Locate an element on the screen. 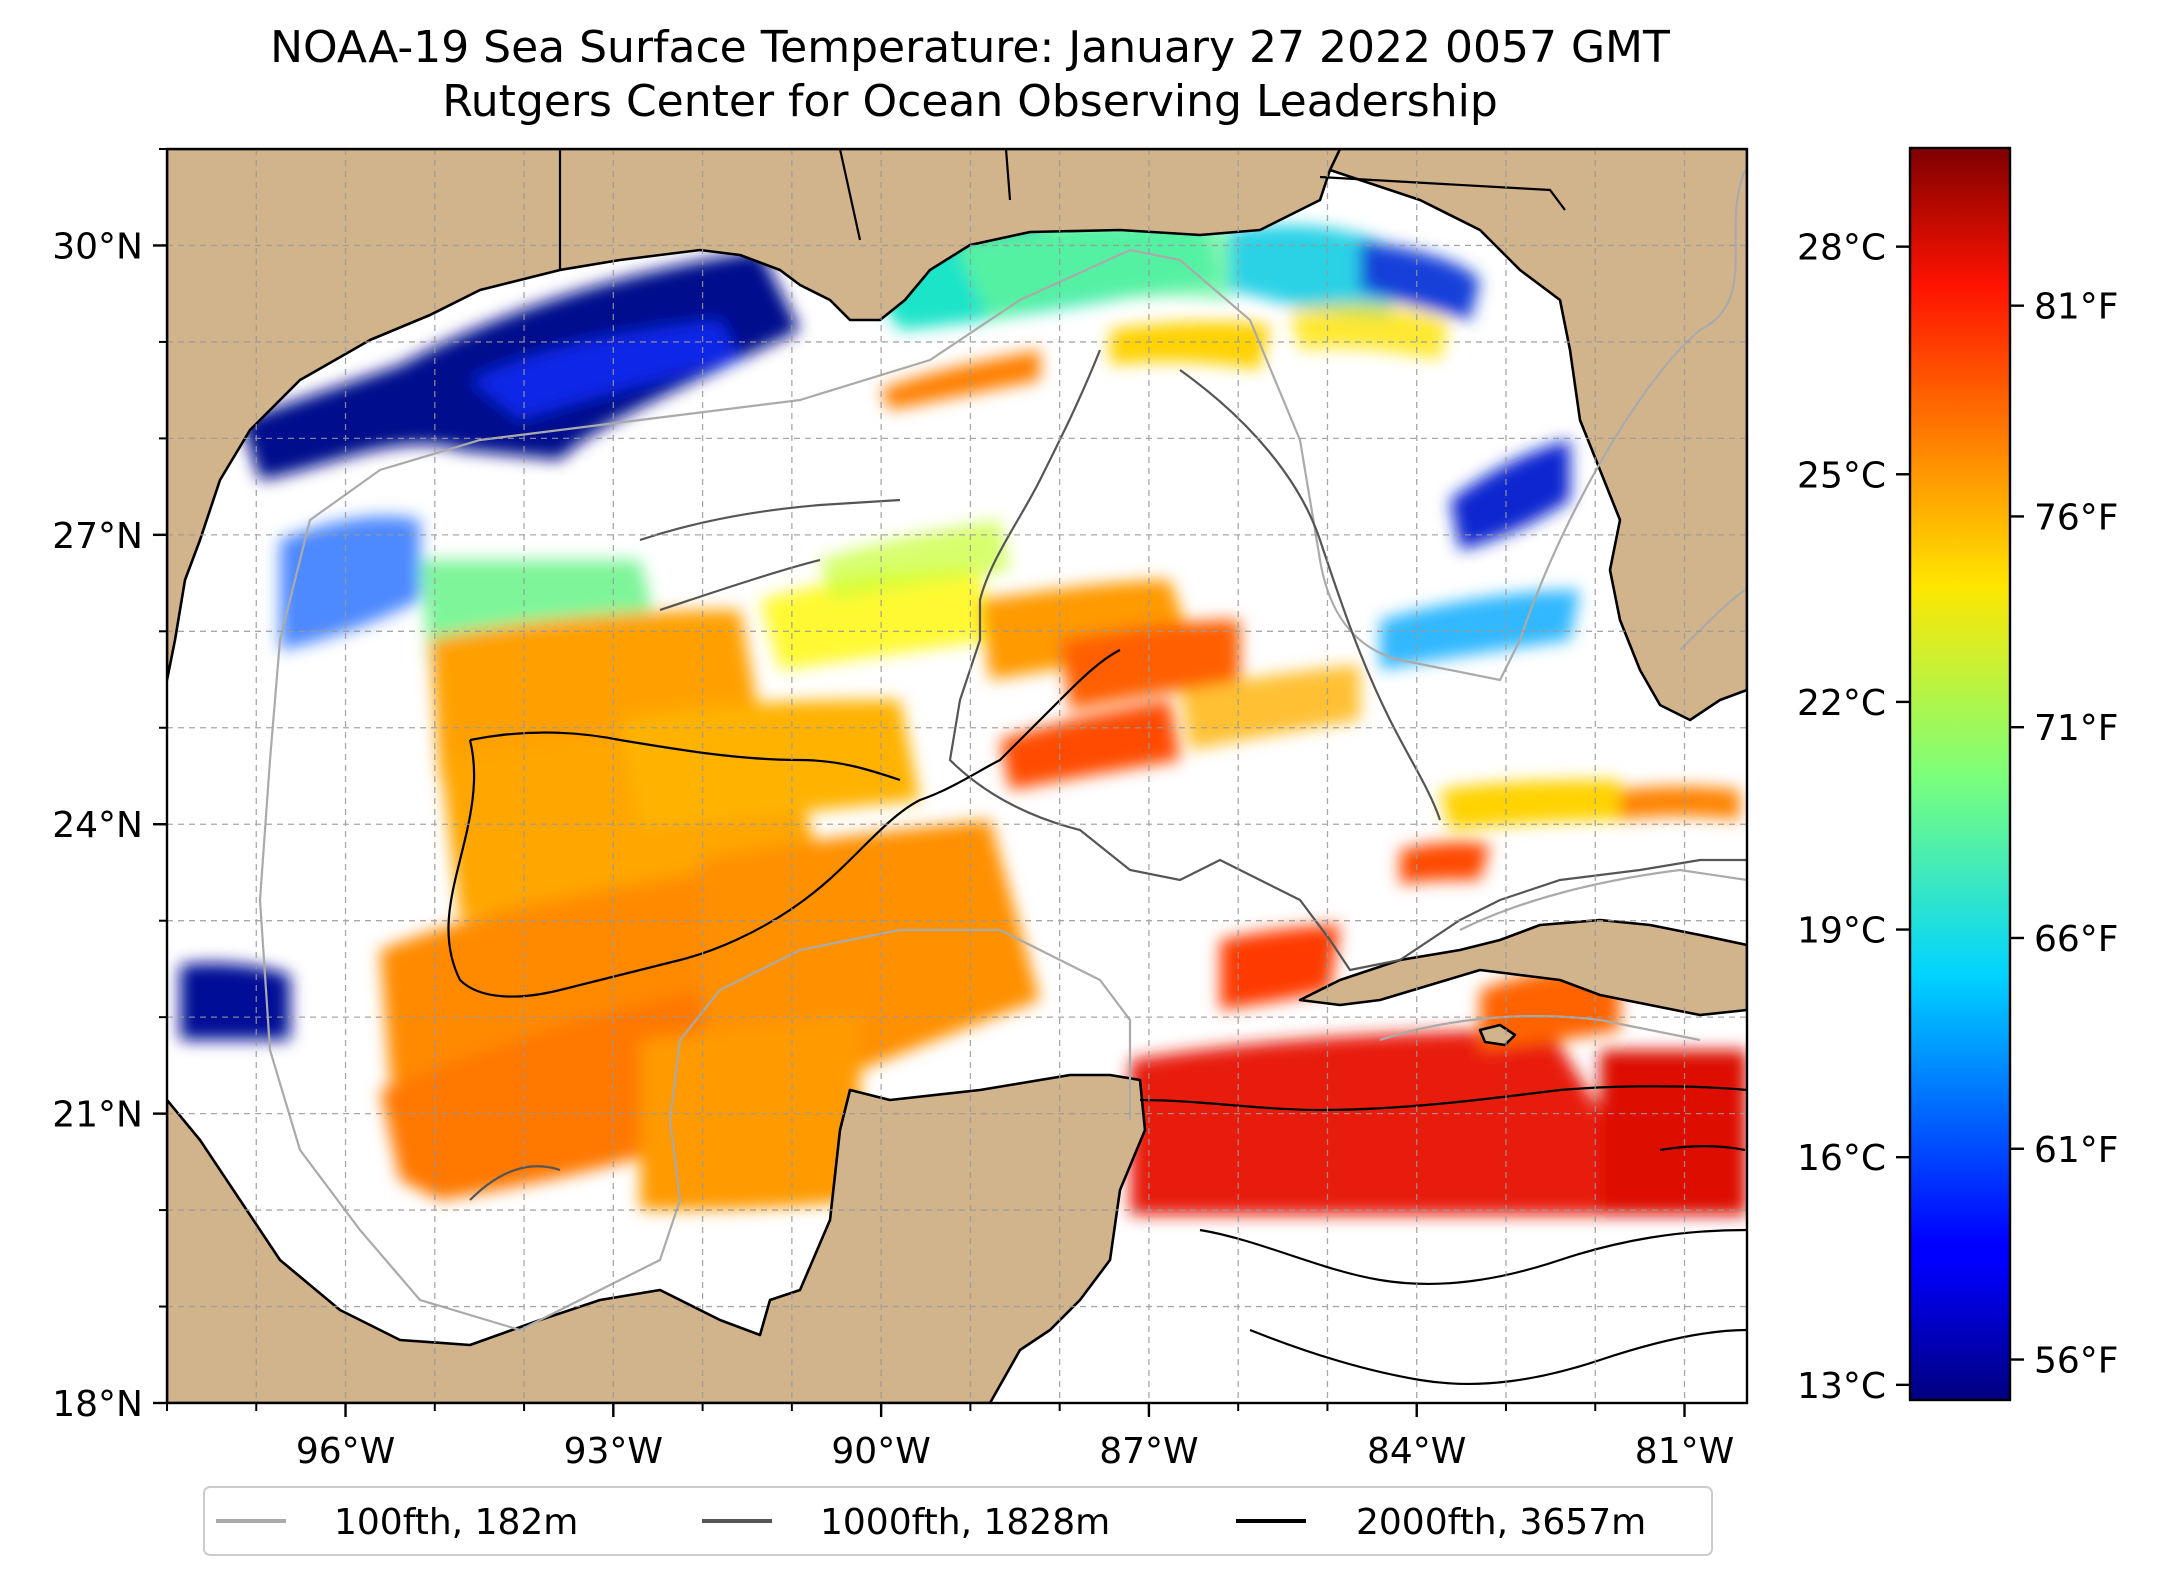 The height and width of the screenshot is (1582, 2160). lon-tick-label: 90°W is located at coordinates (880, 1451).